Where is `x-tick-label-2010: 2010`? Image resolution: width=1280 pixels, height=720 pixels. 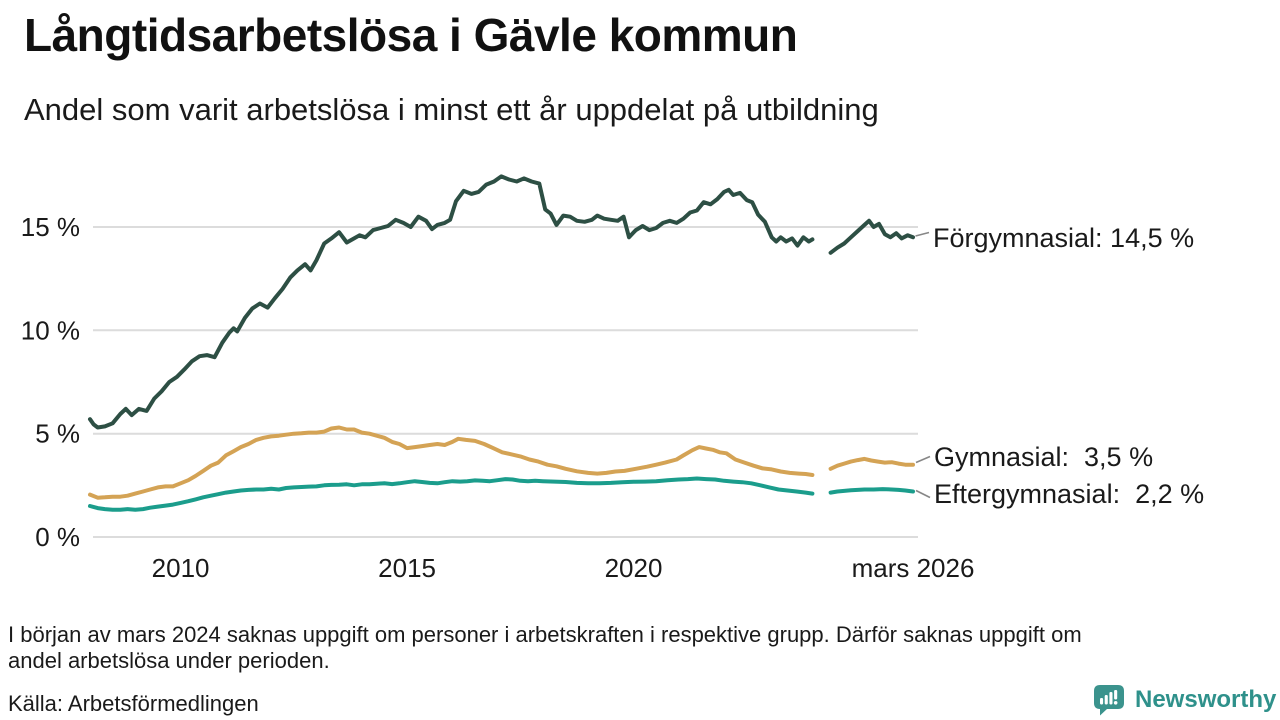
x-tick-label-2010: 2010 is located at coordinates (181, 568).